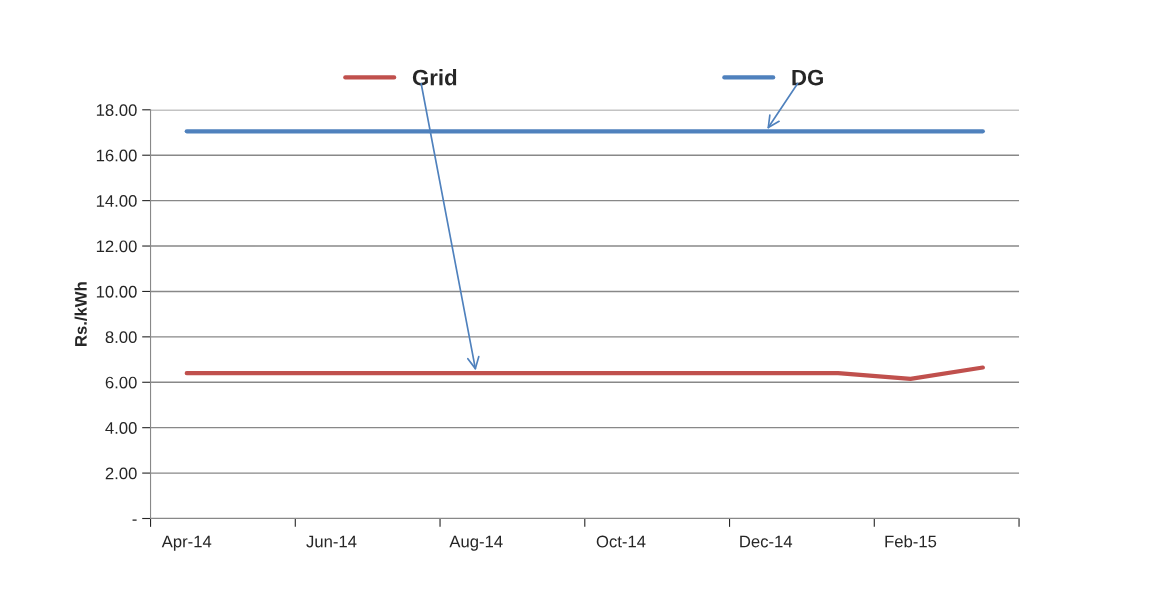  Describe the element at coordinates (476, 543) in the screenshot. I see `x-tick-label: Aug-14` at that location.